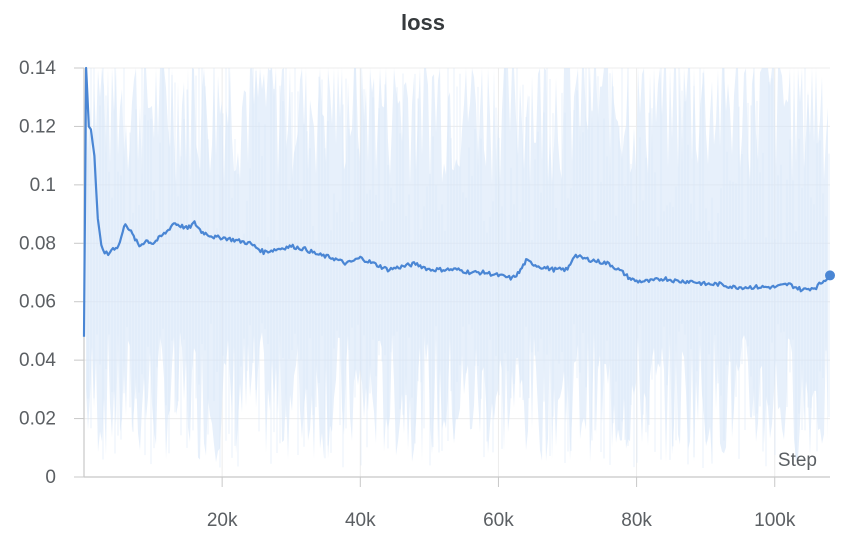 The width and height of the screenshot is (846, 534). What do you see at coordinates (37, 68) in the screenshot?
I see `y-tick-label: 0.14` at bounding box center [37, 68].